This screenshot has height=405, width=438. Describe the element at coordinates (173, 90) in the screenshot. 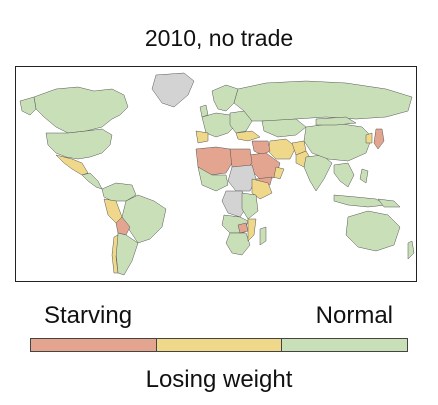

I see `greenland` at that location.